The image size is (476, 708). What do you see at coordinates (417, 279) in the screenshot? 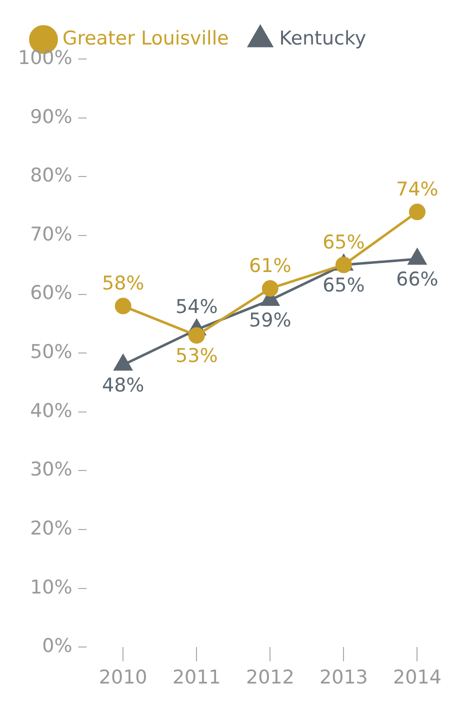
I see `data-label: 66%` at bounding box center [417, 279].